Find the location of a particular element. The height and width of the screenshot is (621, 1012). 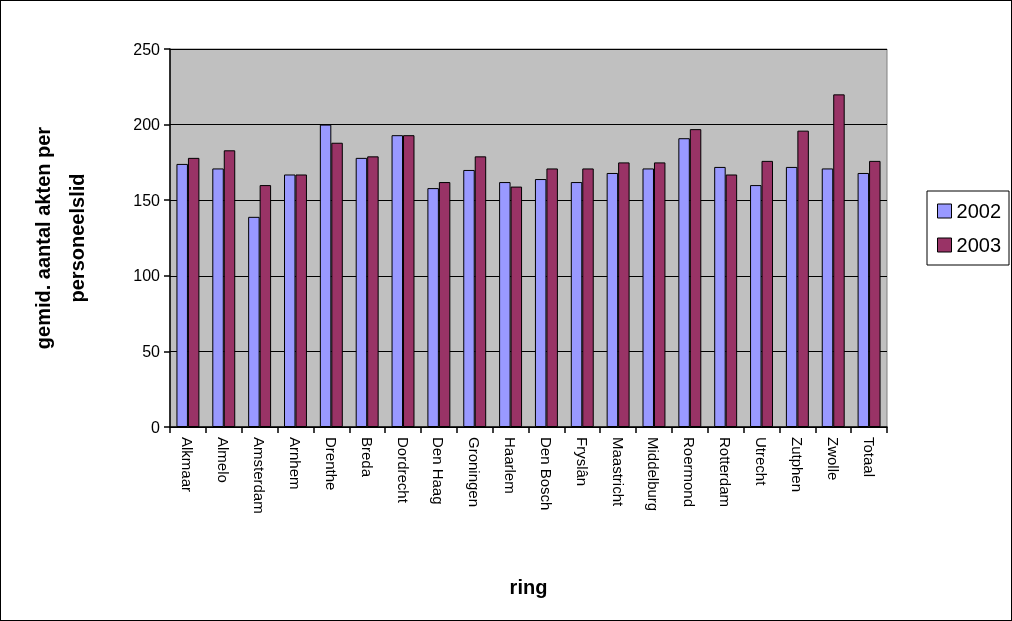

y-tick-label: 200 is located at coordinates (147, 125).